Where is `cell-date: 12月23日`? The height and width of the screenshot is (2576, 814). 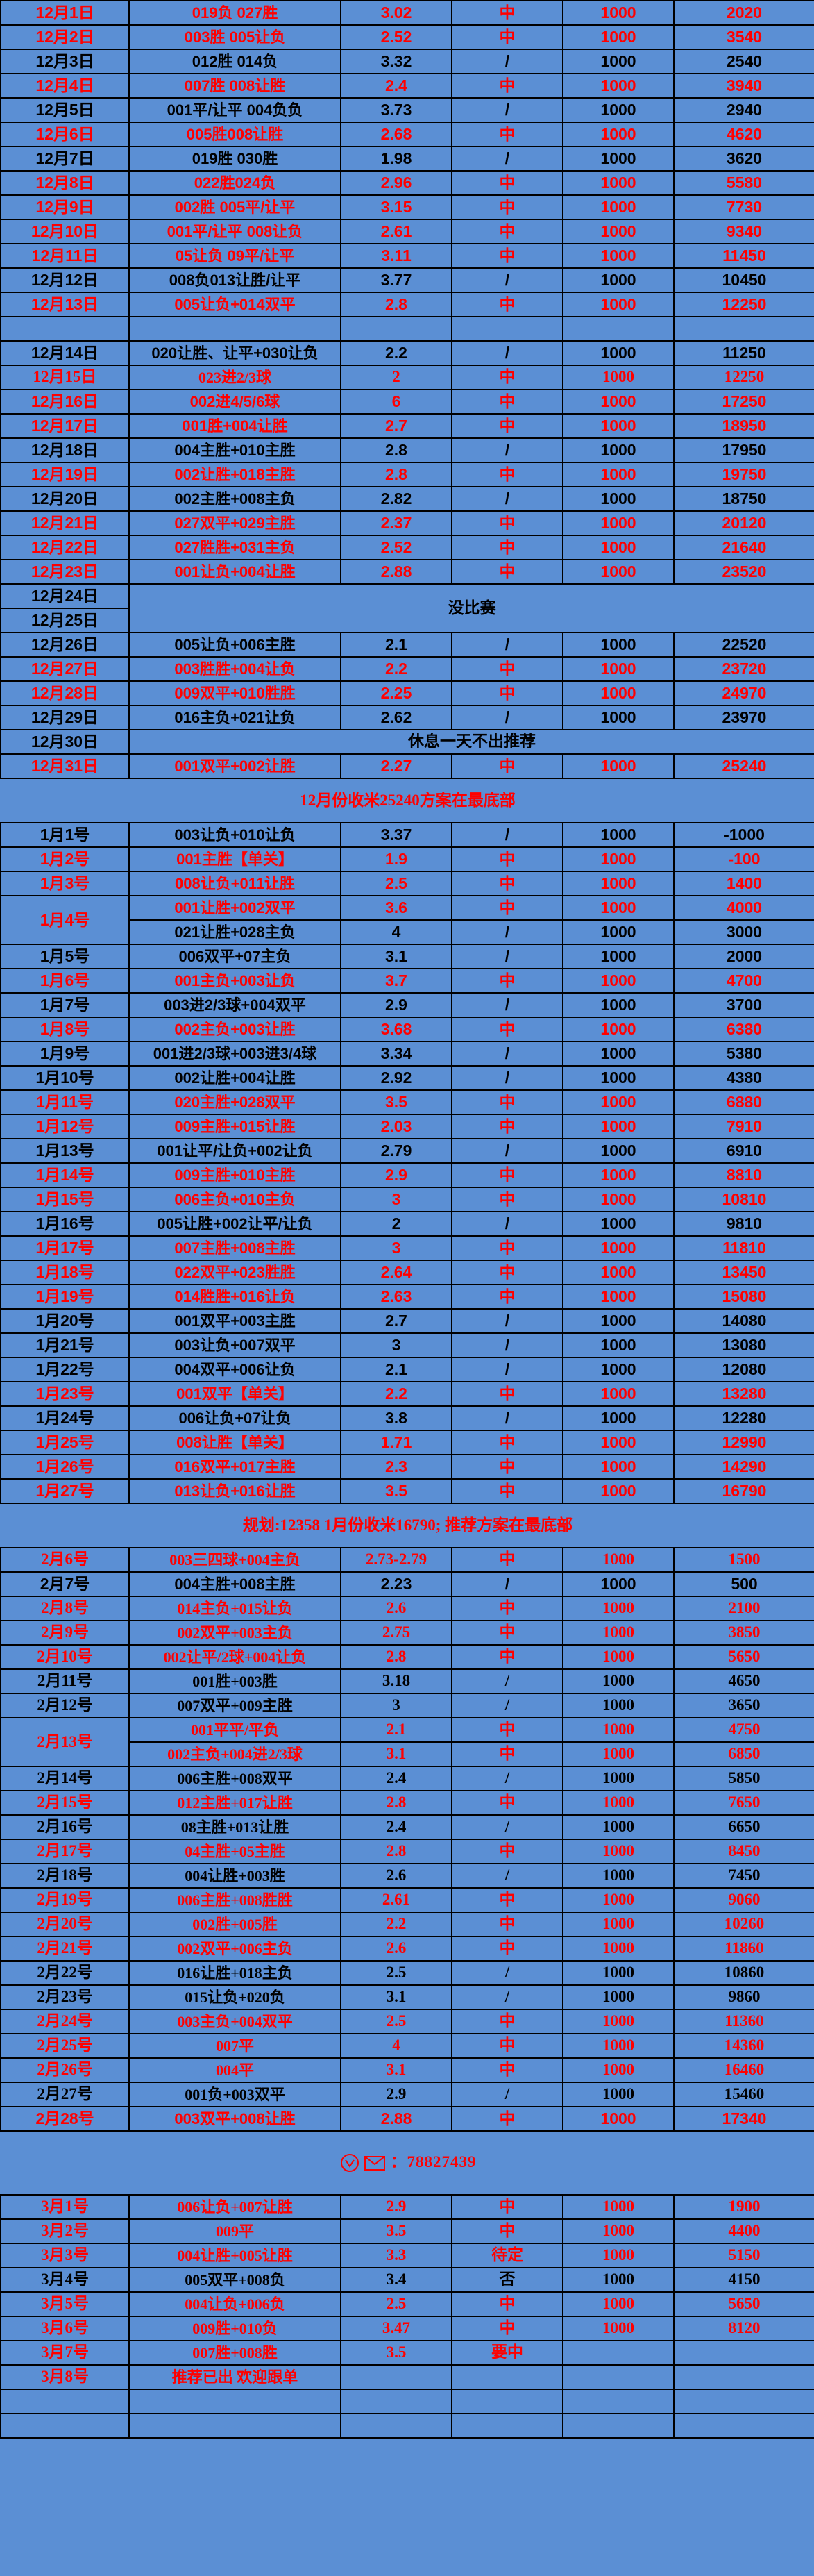
cell-date: 12月23日 is located at coordinates (65, 572).